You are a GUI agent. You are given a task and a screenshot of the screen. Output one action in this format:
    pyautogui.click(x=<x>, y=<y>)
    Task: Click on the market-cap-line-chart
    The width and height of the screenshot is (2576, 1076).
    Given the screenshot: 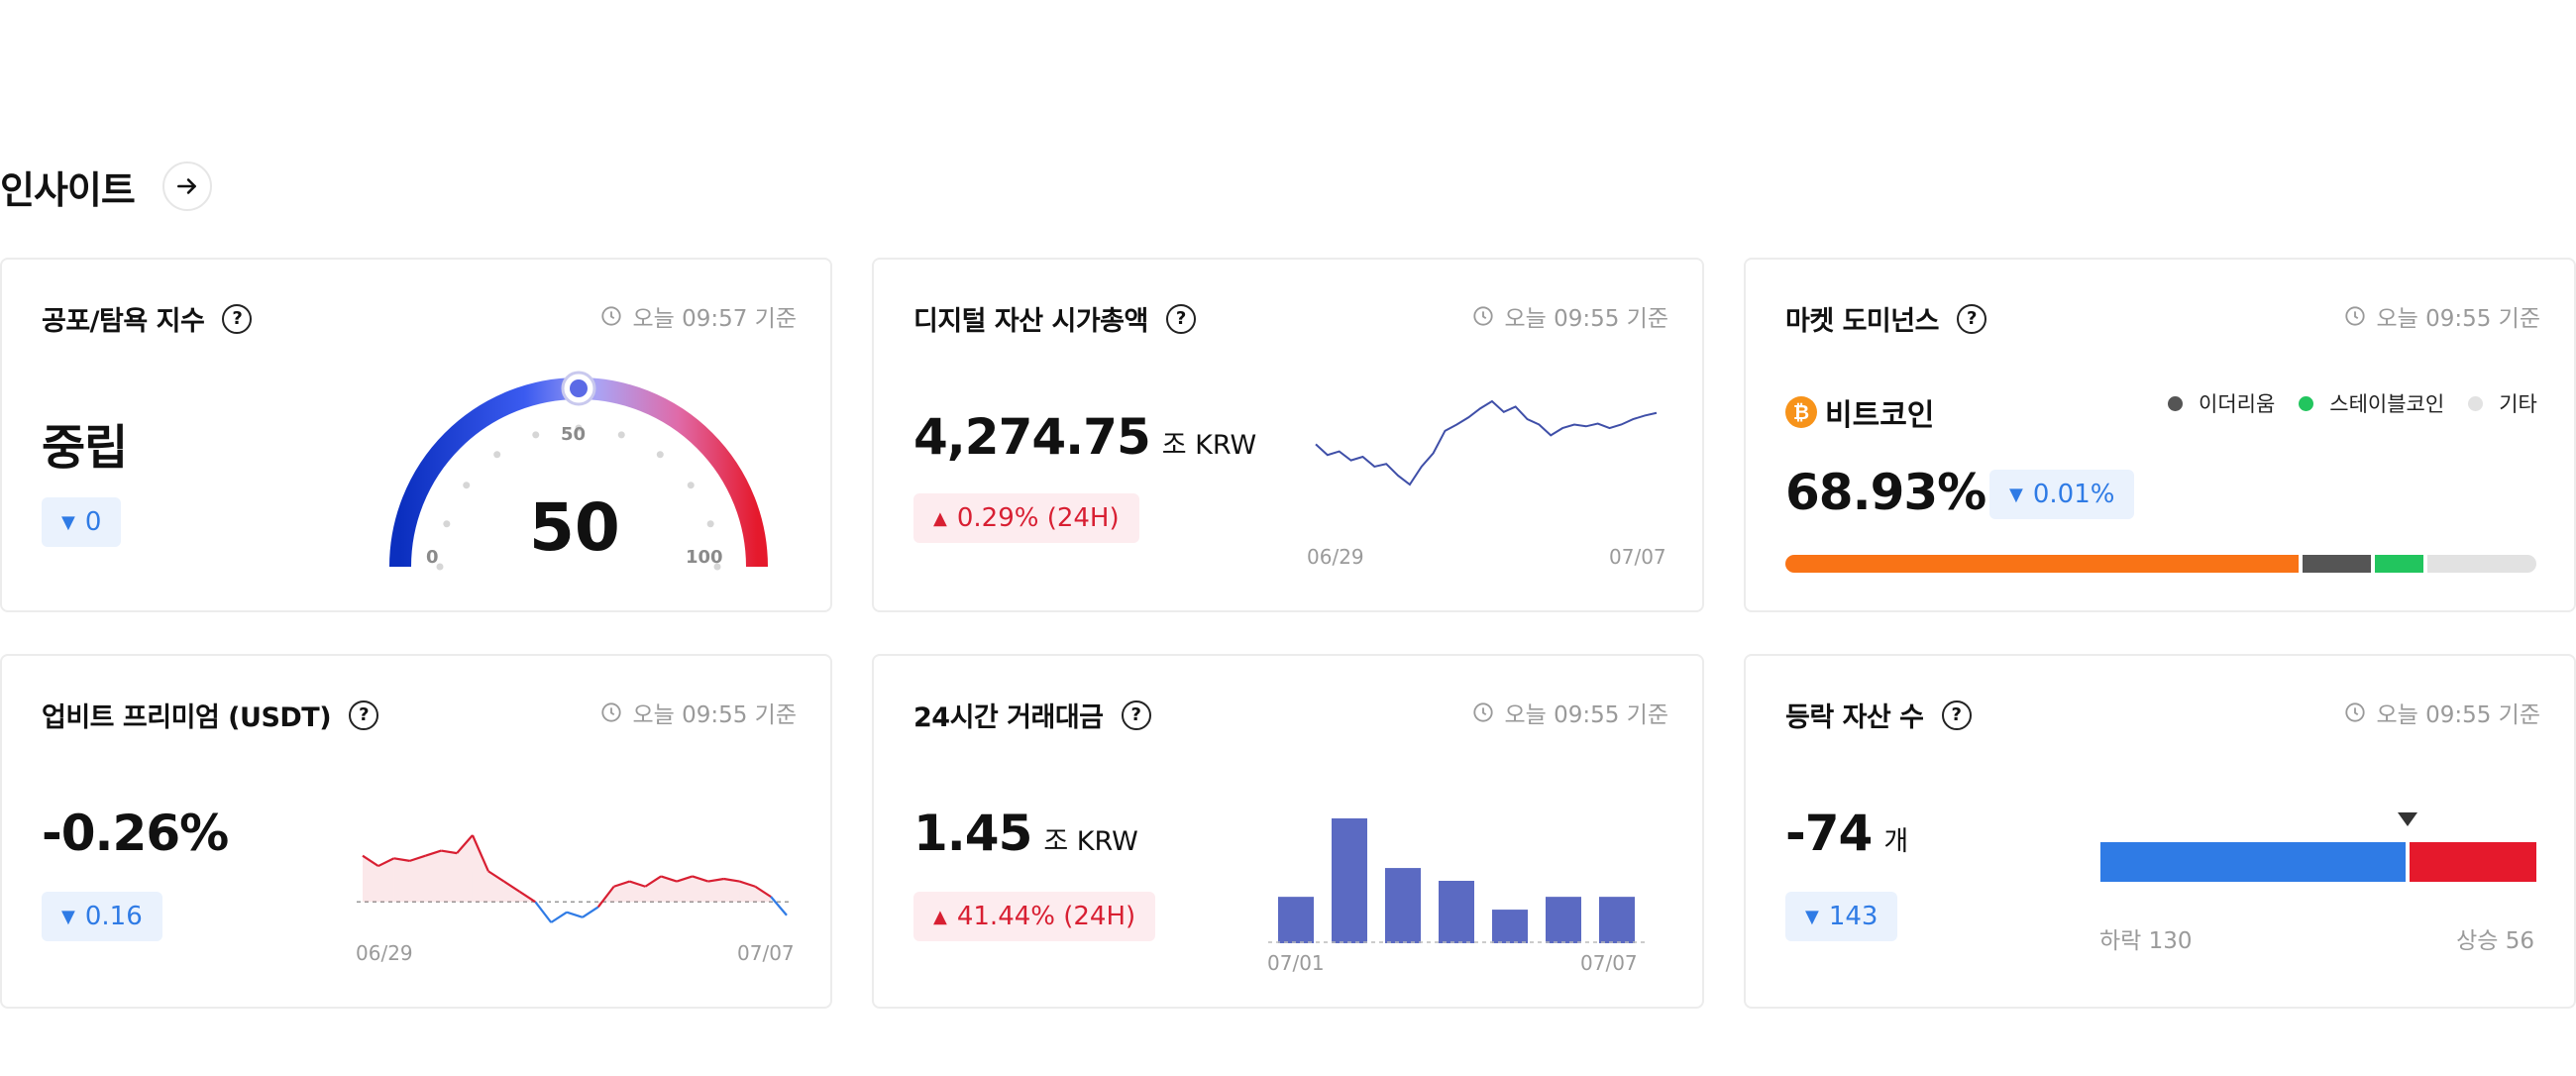 What is the action you would take?
    pyautogui.click(x=1486, y=442)
    